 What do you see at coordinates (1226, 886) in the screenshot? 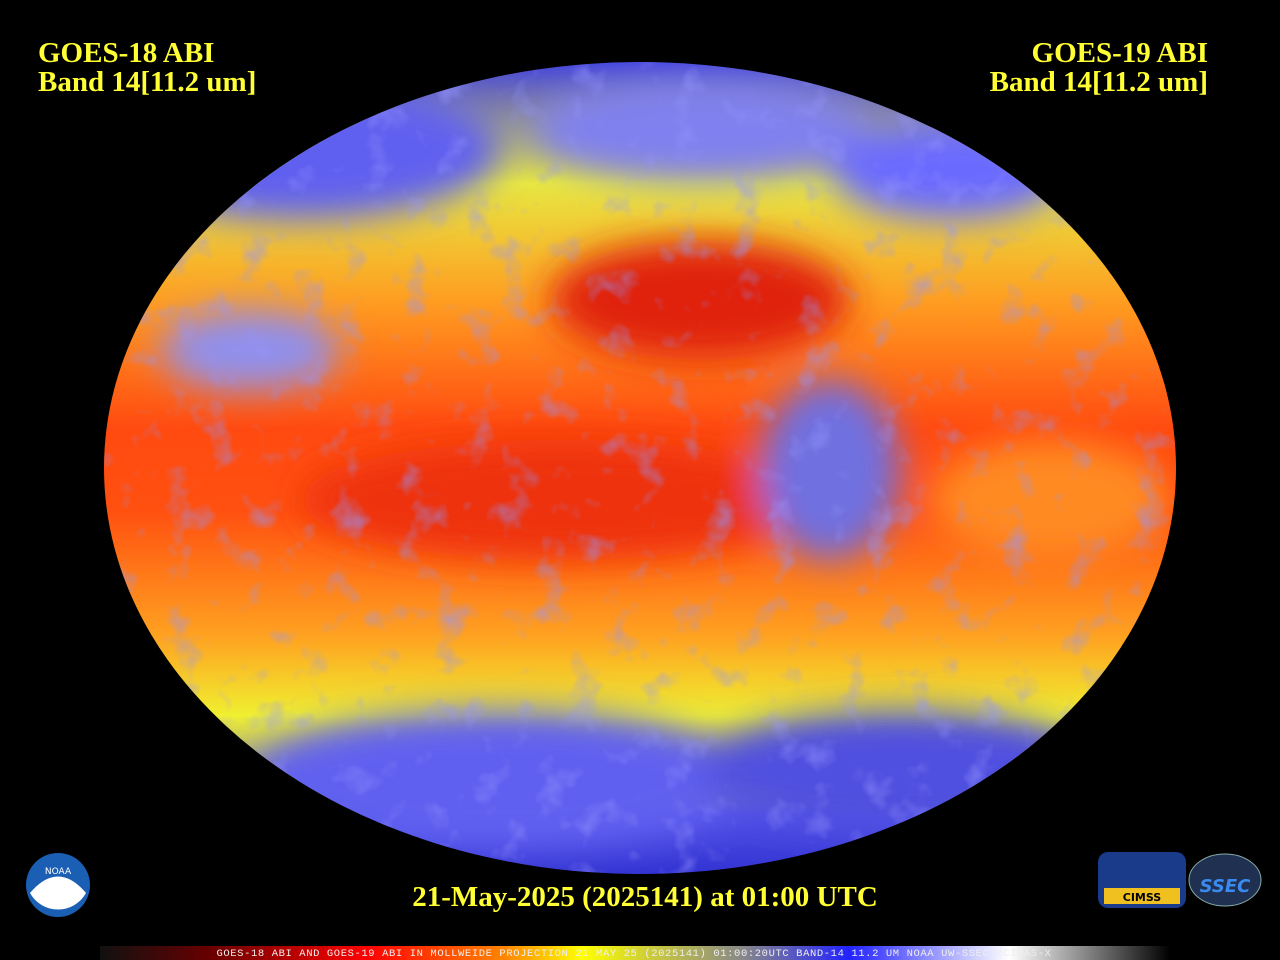
I see `ssec-text: SSEC` at bounding box center [1226, 886].